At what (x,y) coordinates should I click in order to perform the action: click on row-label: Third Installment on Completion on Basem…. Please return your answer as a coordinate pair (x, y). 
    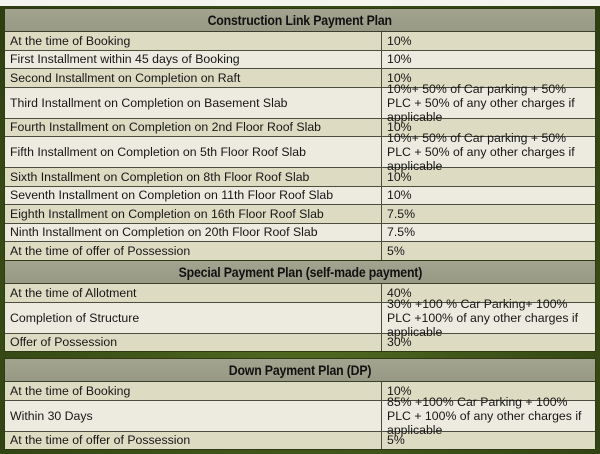
    Looking at the image, I should click on (193, 102).